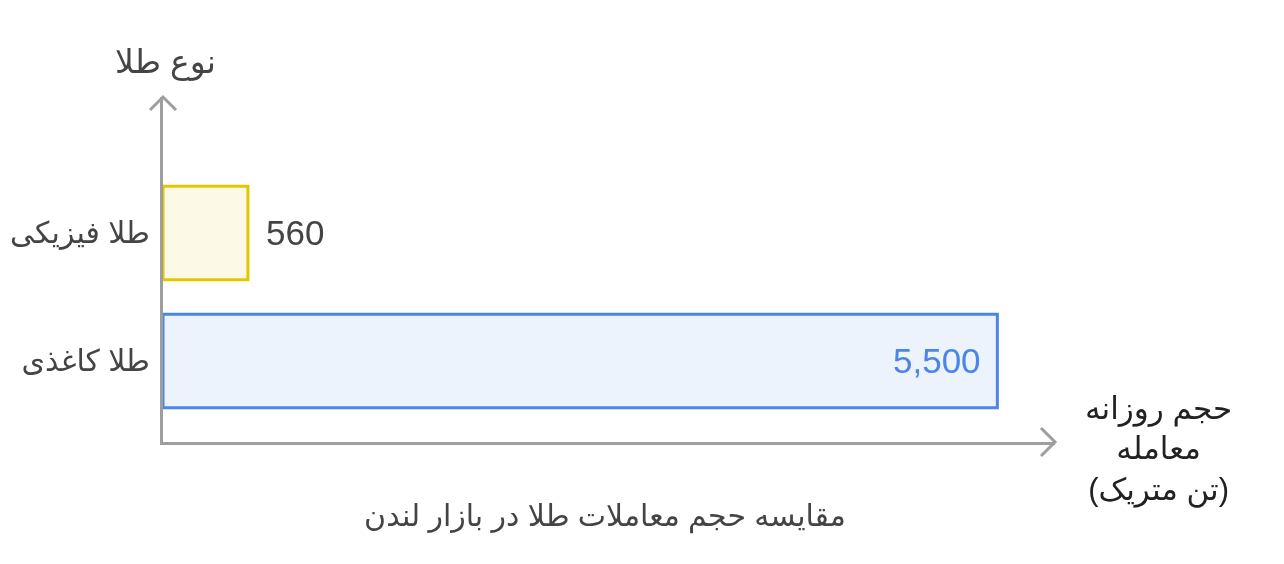  Describe the element at coordinates (80, 233) in the screenshot. I see `y-tick-label: طلا فیزیکی` at that location.